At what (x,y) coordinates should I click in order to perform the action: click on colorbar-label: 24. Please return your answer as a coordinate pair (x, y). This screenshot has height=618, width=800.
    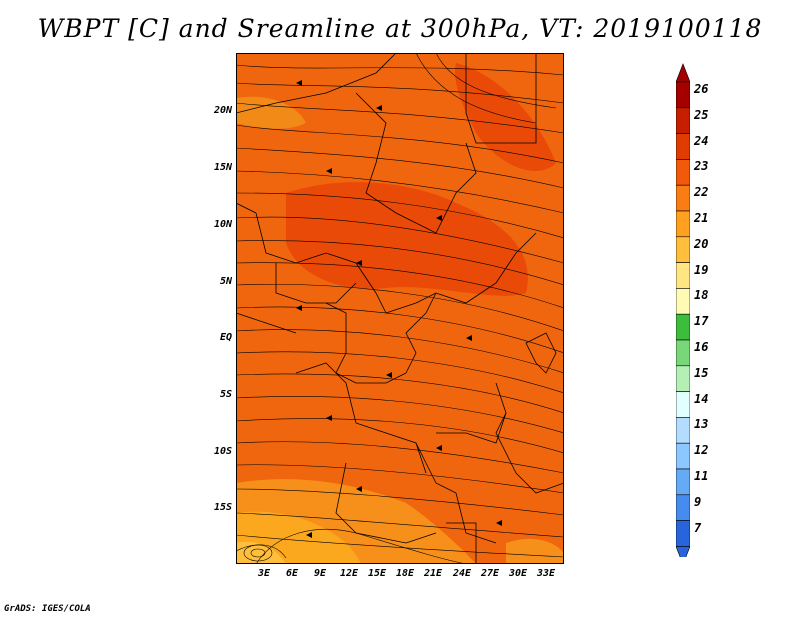
    Looking at the image, I should click on (701, 140).